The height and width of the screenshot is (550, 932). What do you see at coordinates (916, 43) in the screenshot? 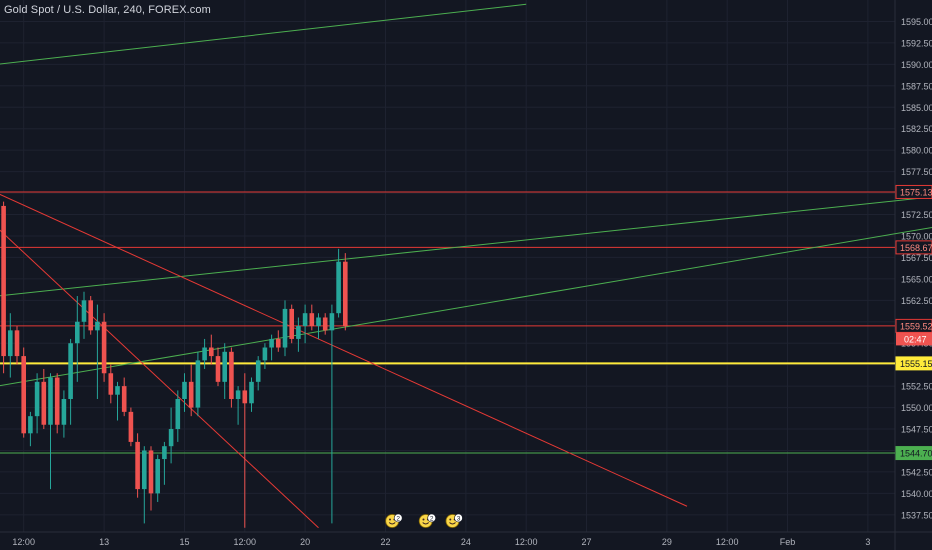
I see `price-tick-label: 1592.50` at bounding box center [916, 43].